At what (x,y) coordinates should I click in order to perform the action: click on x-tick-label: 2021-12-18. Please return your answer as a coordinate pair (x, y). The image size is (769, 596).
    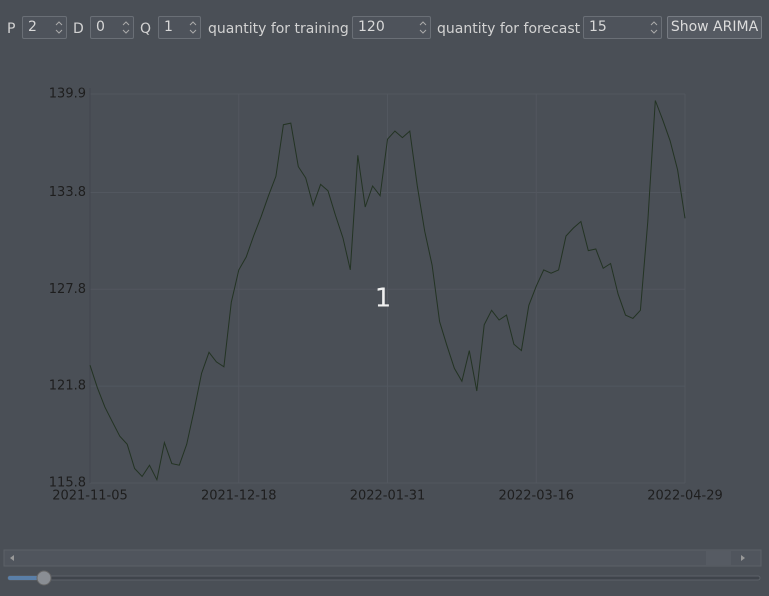
    Looking at the image, I should click on (239, 496).